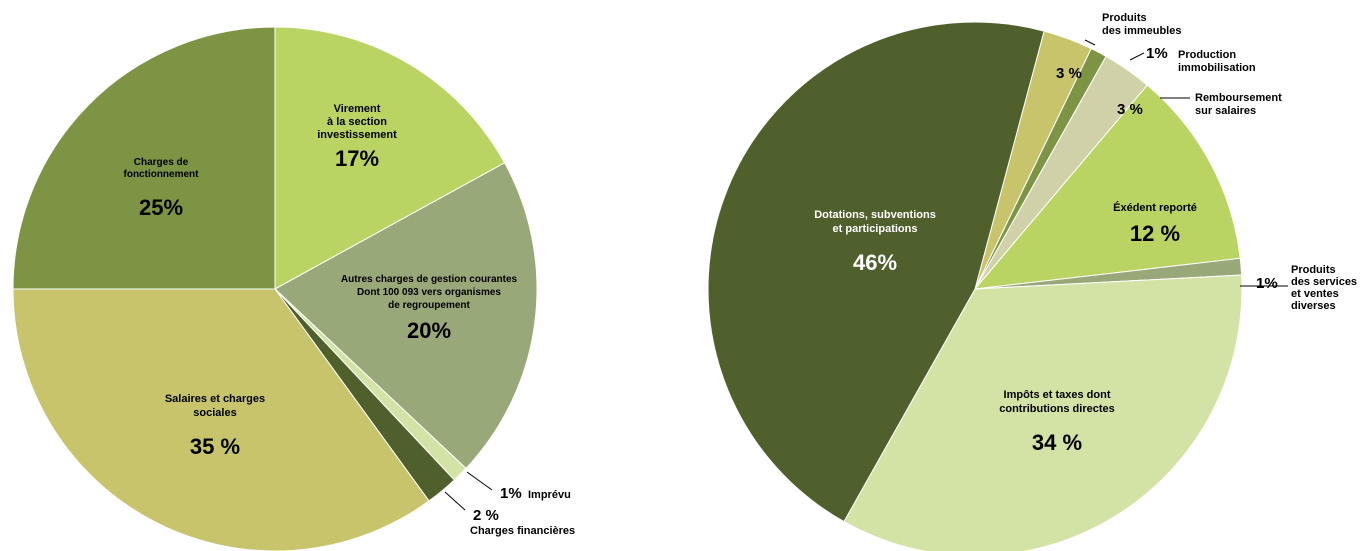  Describe the element at coordinates (486, 515) in the screenshot. I see `slice-percentage-charges-financieres: 2 %` at that location.